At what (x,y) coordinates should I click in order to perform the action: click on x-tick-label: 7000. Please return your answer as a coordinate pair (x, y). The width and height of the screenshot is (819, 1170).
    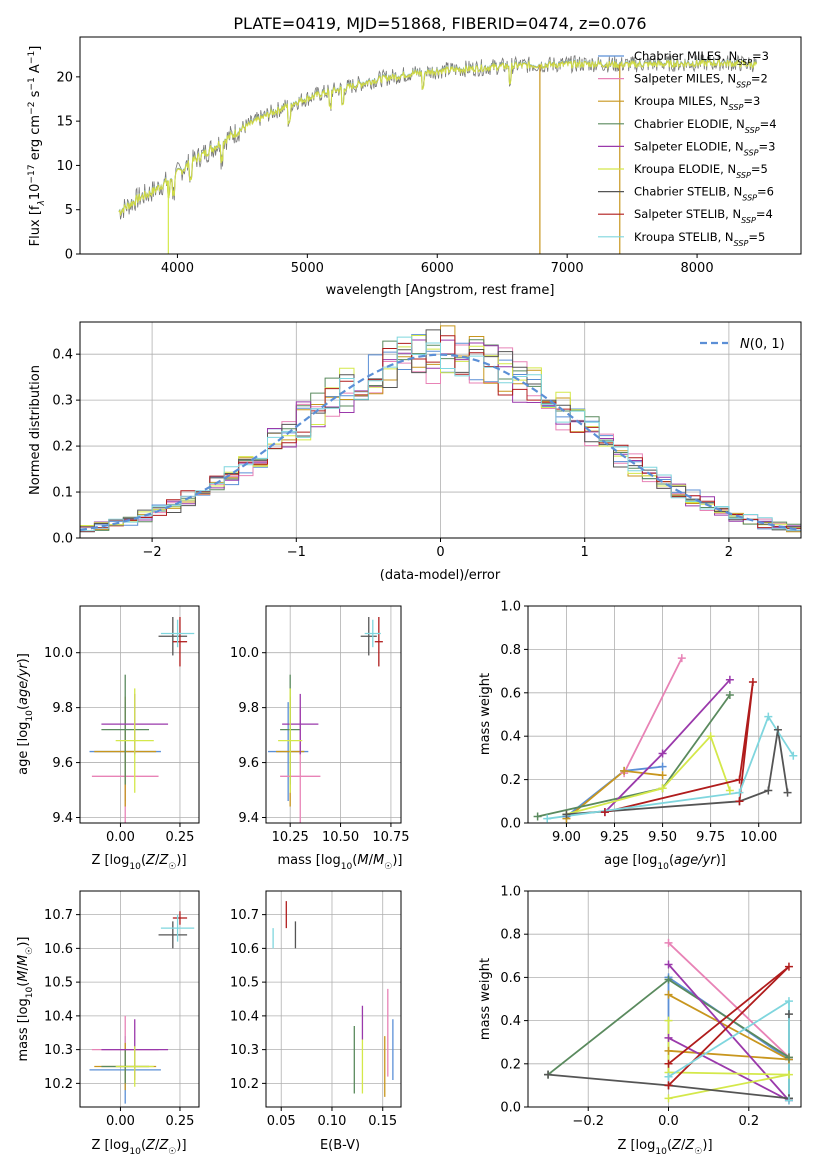
    Looking at the image, I should click on (567, 268).